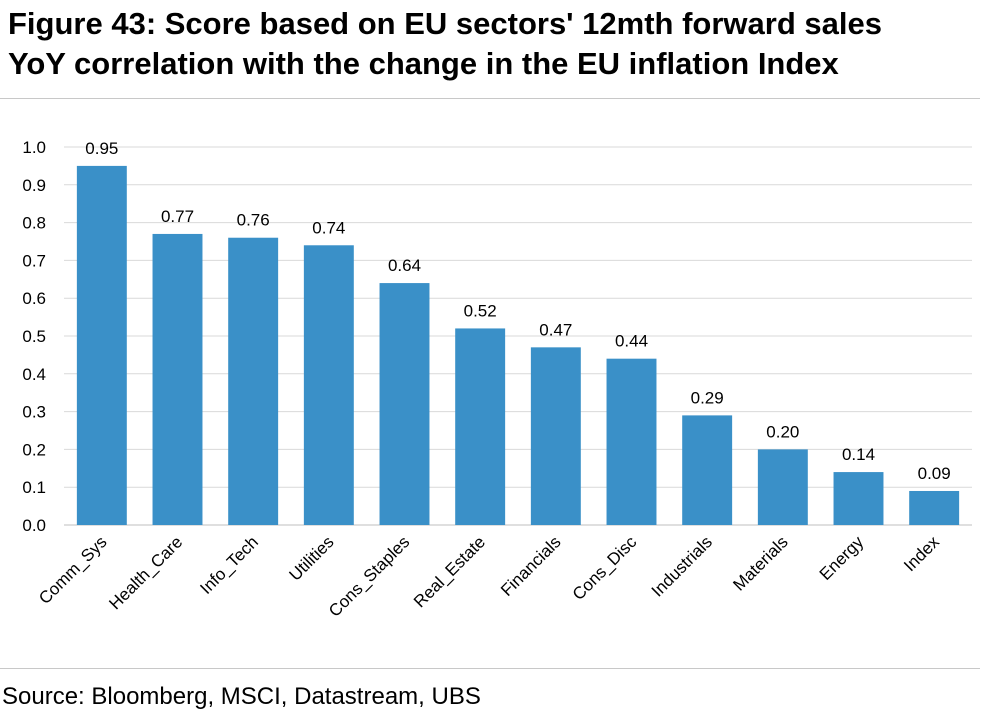 This screenshot has width=990, height=718. I want to click on data-label: 0.64, so click(404, 265).